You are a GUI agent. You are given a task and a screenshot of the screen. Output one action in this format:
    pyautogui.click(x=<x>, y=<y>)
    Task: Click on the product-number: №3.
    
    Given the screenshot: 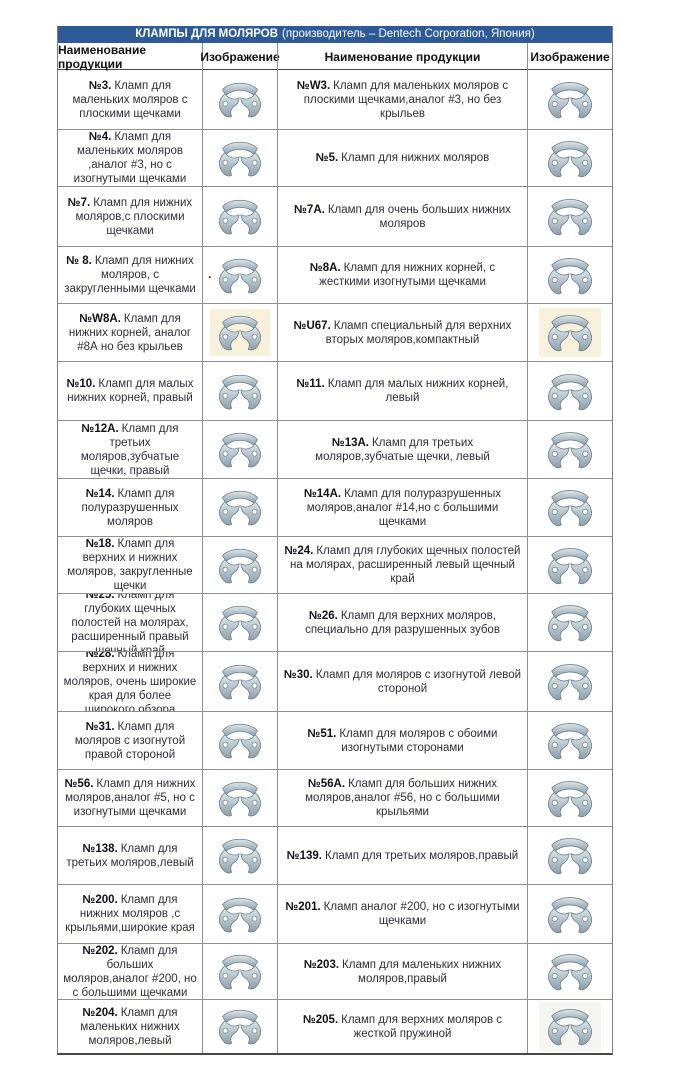 What is the action you would take?
    pyautogui.click(x=100, y=85)
    